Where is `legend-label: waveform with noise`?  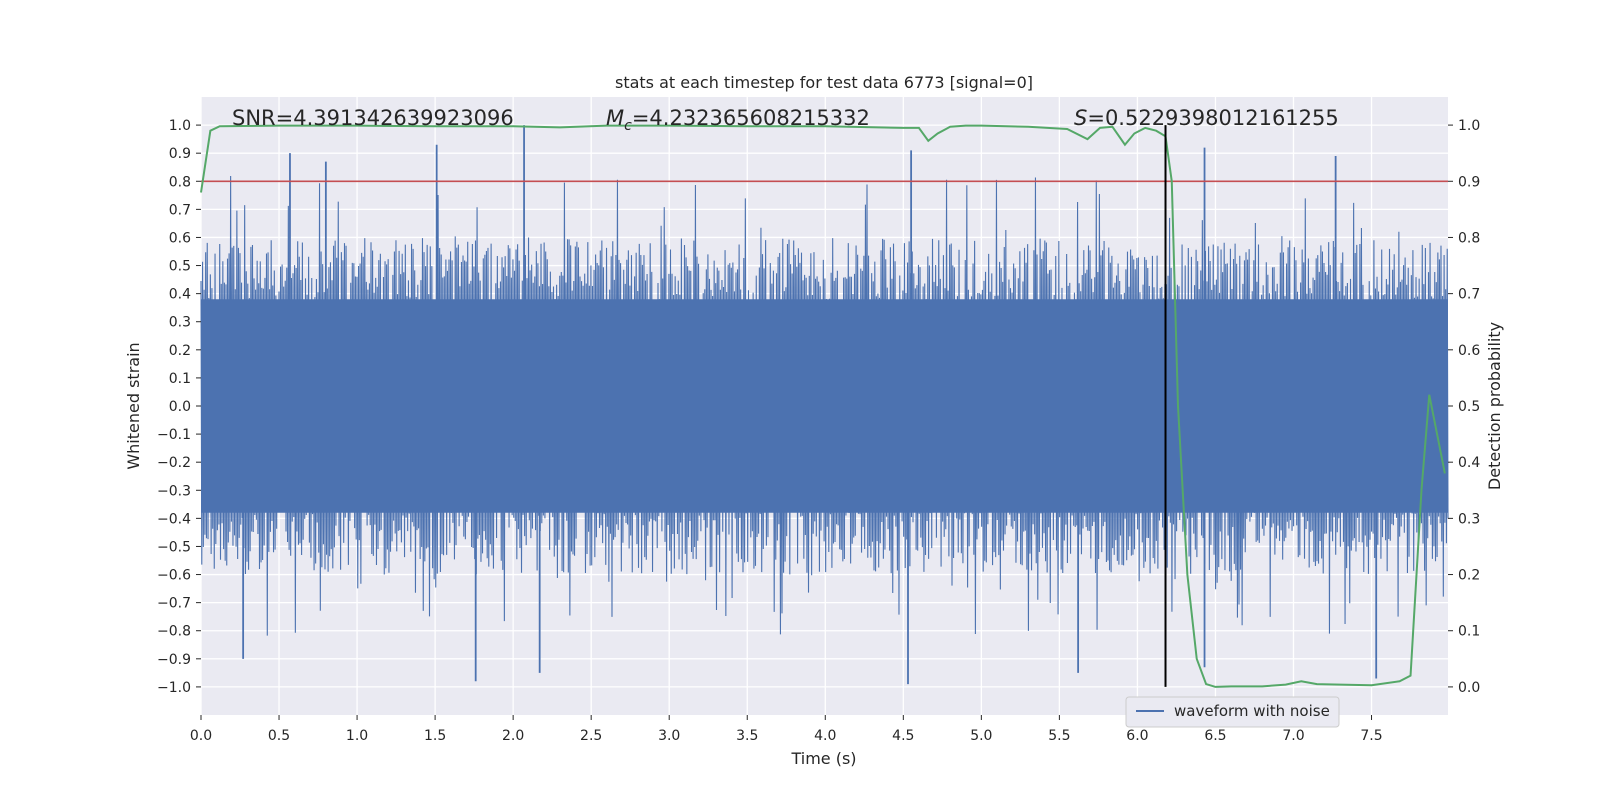
legend-label: waveform with noise is located at coordinates (1252, 711).